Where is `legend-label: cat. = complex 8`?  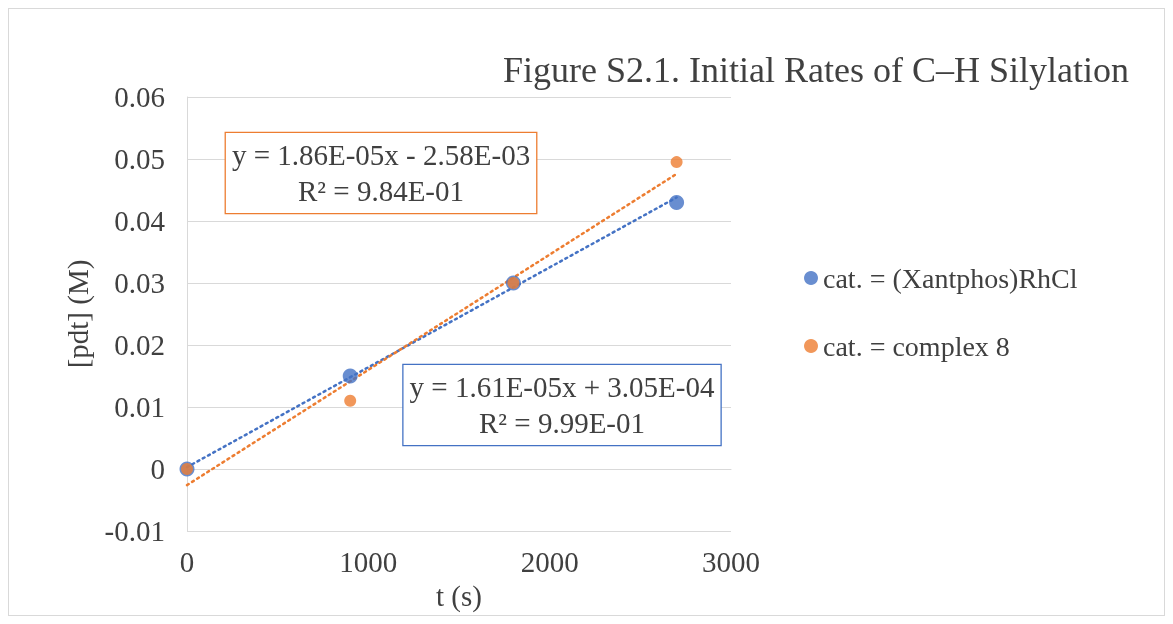
legend-label: cat. = complex 8 is located at coordinates (916, 346).